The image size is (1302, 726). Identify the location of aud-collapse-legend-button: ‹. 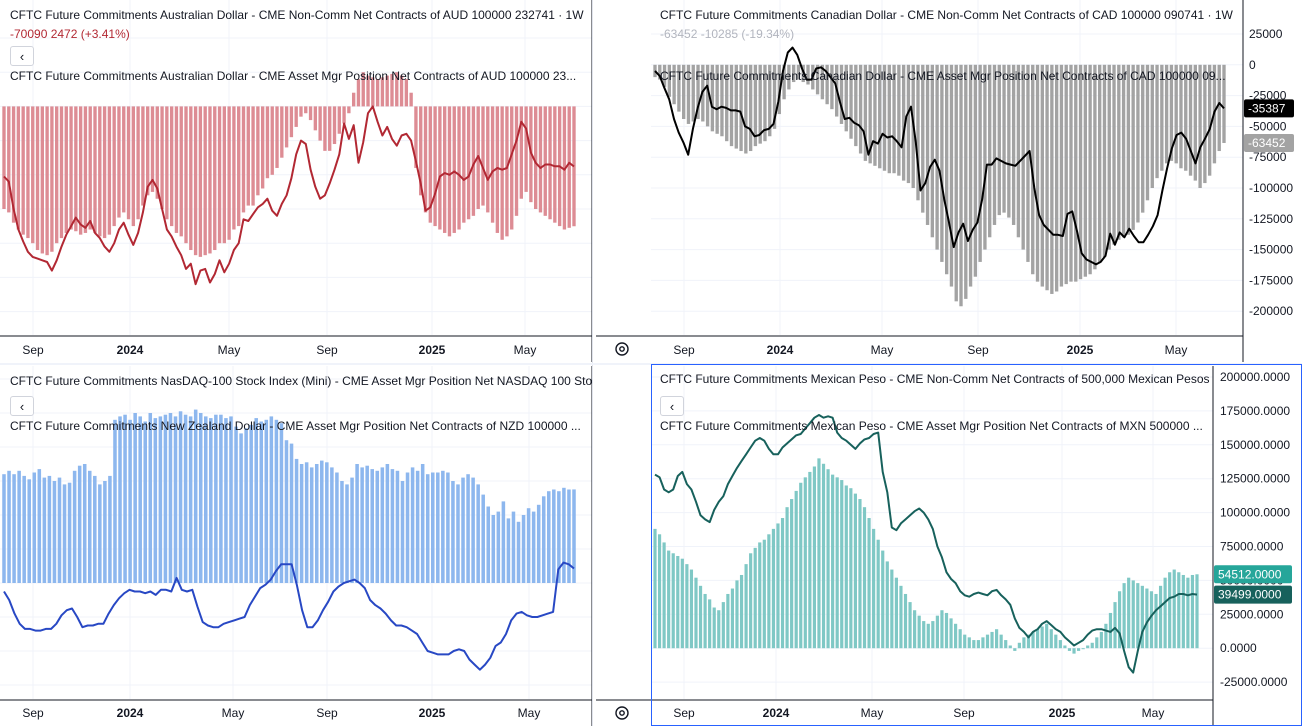
(22, 56).